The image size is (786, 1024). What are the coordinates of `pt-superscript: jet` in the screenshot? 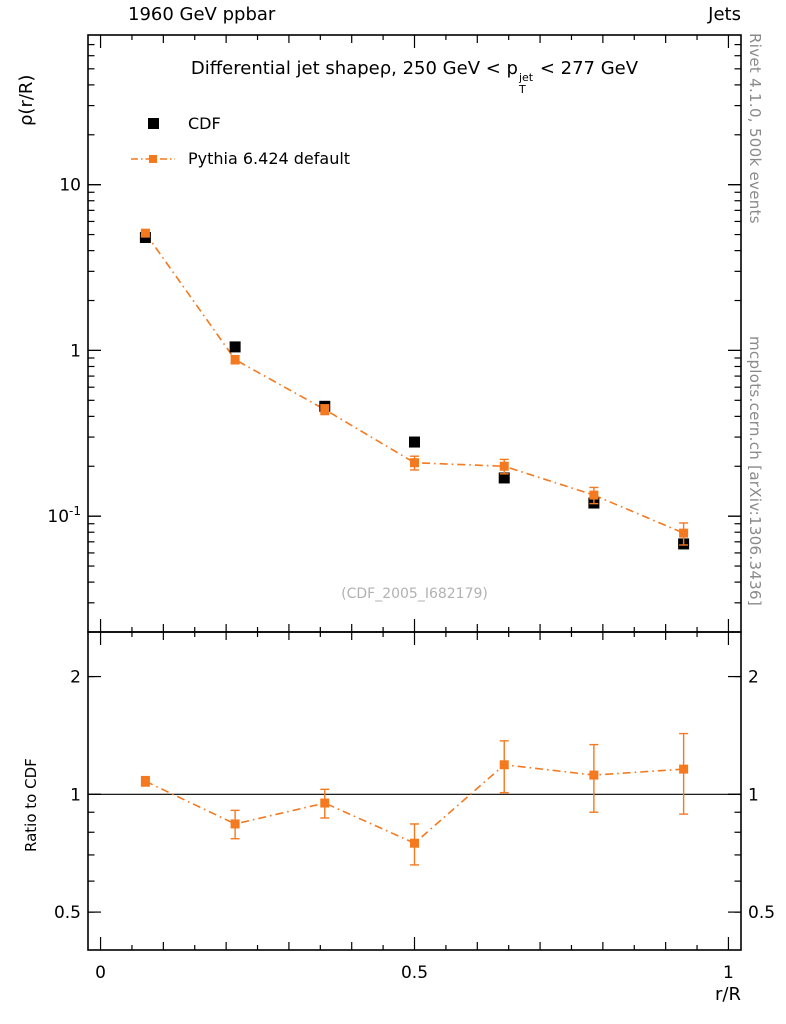 It's located at (526, 77).